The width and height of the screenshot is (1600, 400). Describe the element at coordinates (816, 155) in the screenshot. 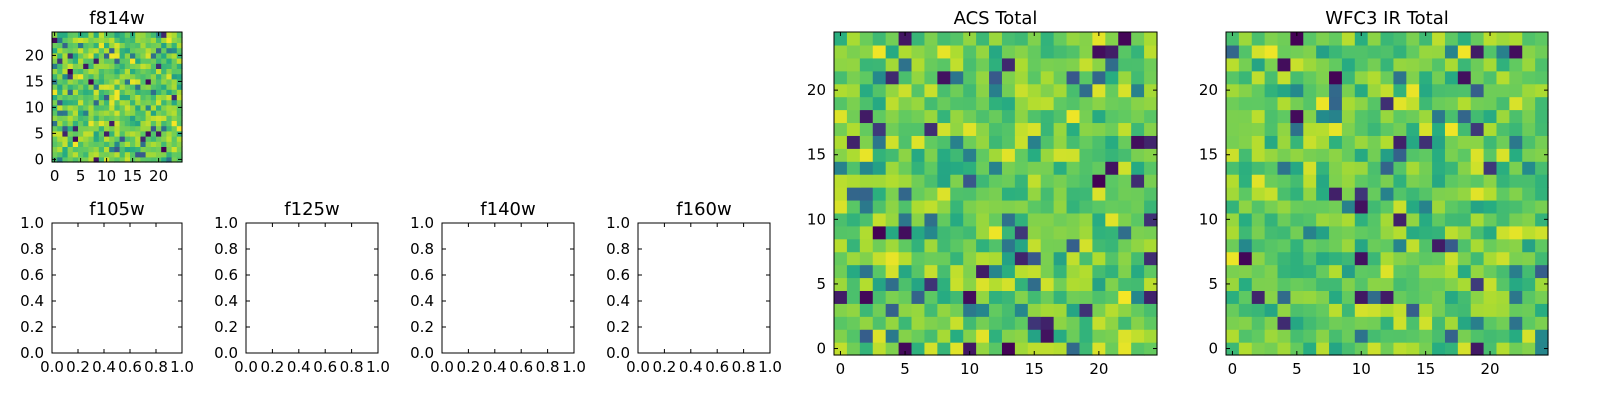

I see `y-tick-label: 15` at that location.